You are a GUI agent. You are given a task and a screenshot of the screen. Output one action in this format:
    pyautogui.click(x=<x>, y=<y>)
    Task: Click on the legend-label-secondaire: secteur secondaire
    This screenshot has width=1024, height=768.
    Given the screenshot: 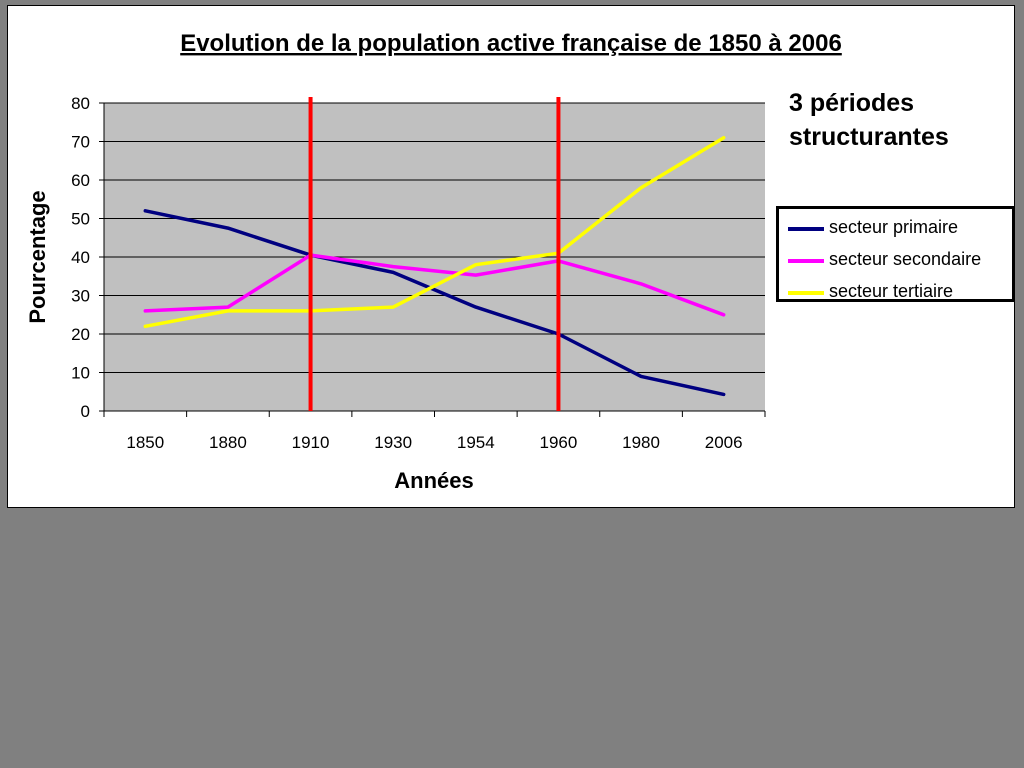 What is the action you would take?
    pyautogui.click(x=905, y=259)
    